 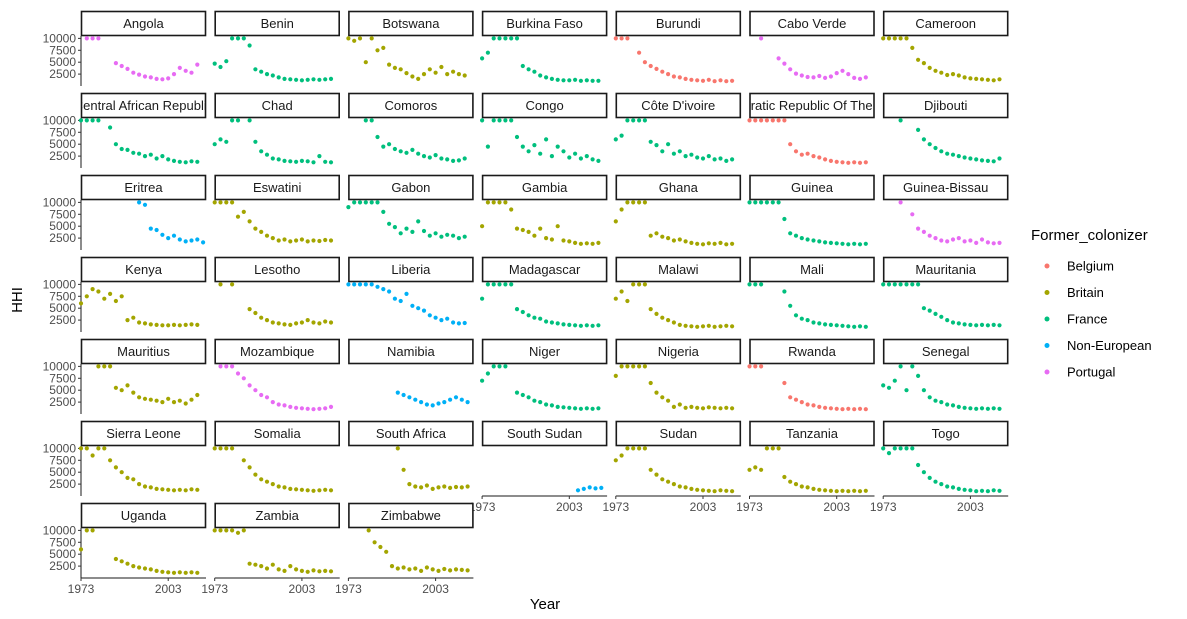 What do you see at coordinates (62, 214) in the screenshot?
I see `y-tick-label: 7500` at bounding box center [62, 214].